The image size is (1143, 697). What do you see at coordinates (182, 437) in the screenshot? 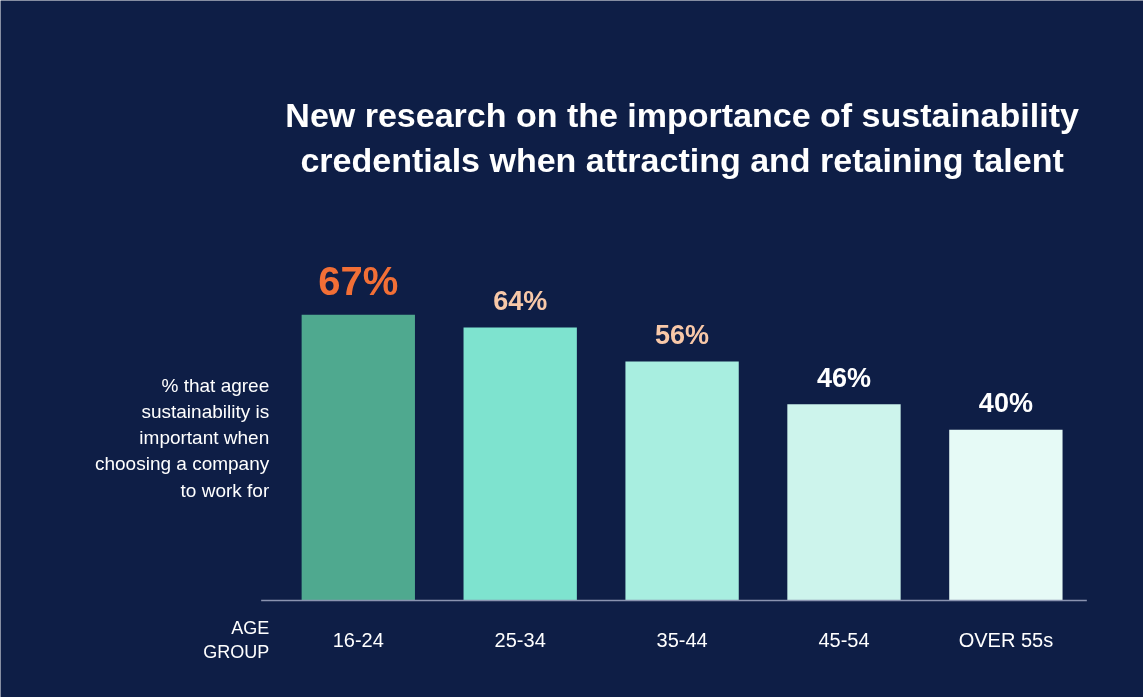
I see `y-axis-title: % that agree sustainability is important when choosing a company to work for` at bounding box center [182, 437].